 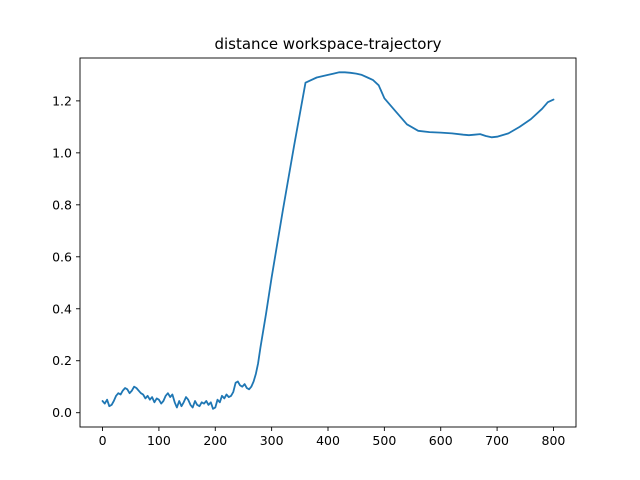 What do you see at coordinates (441, 440) in the screenshot?
I see `x-tick-label: 600` at bounding box center [441, 440].